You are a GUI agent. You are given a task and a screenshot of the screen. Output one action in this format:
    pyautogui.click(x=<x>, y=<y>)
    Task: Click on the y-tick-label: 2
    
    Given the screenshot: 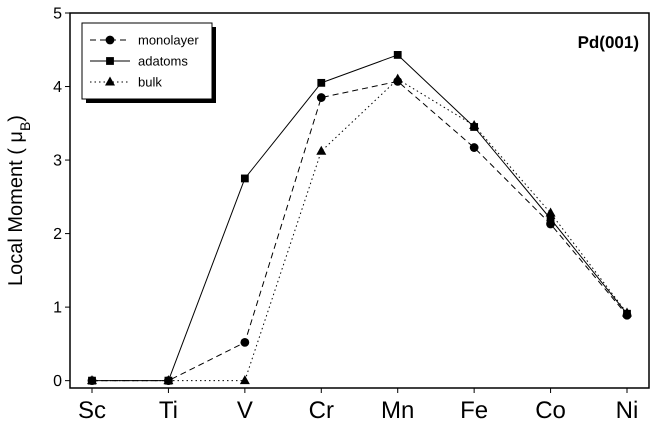 What is the action you would take?
    pyautogui.click(x=57, y=235)
    